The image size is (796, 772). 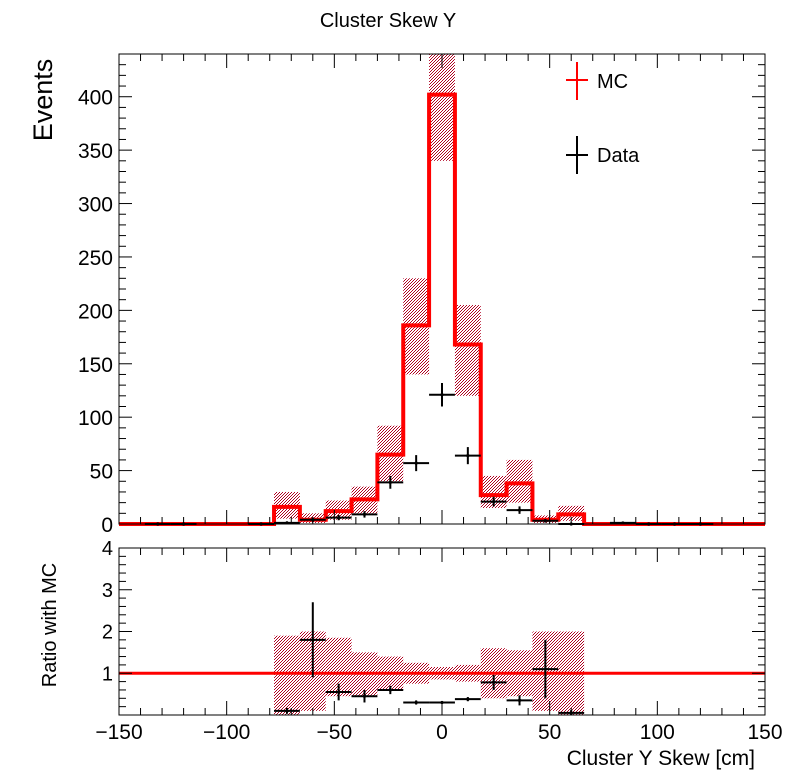 I want to click on legend-entry-data: Data, so click(x=603, y=155).